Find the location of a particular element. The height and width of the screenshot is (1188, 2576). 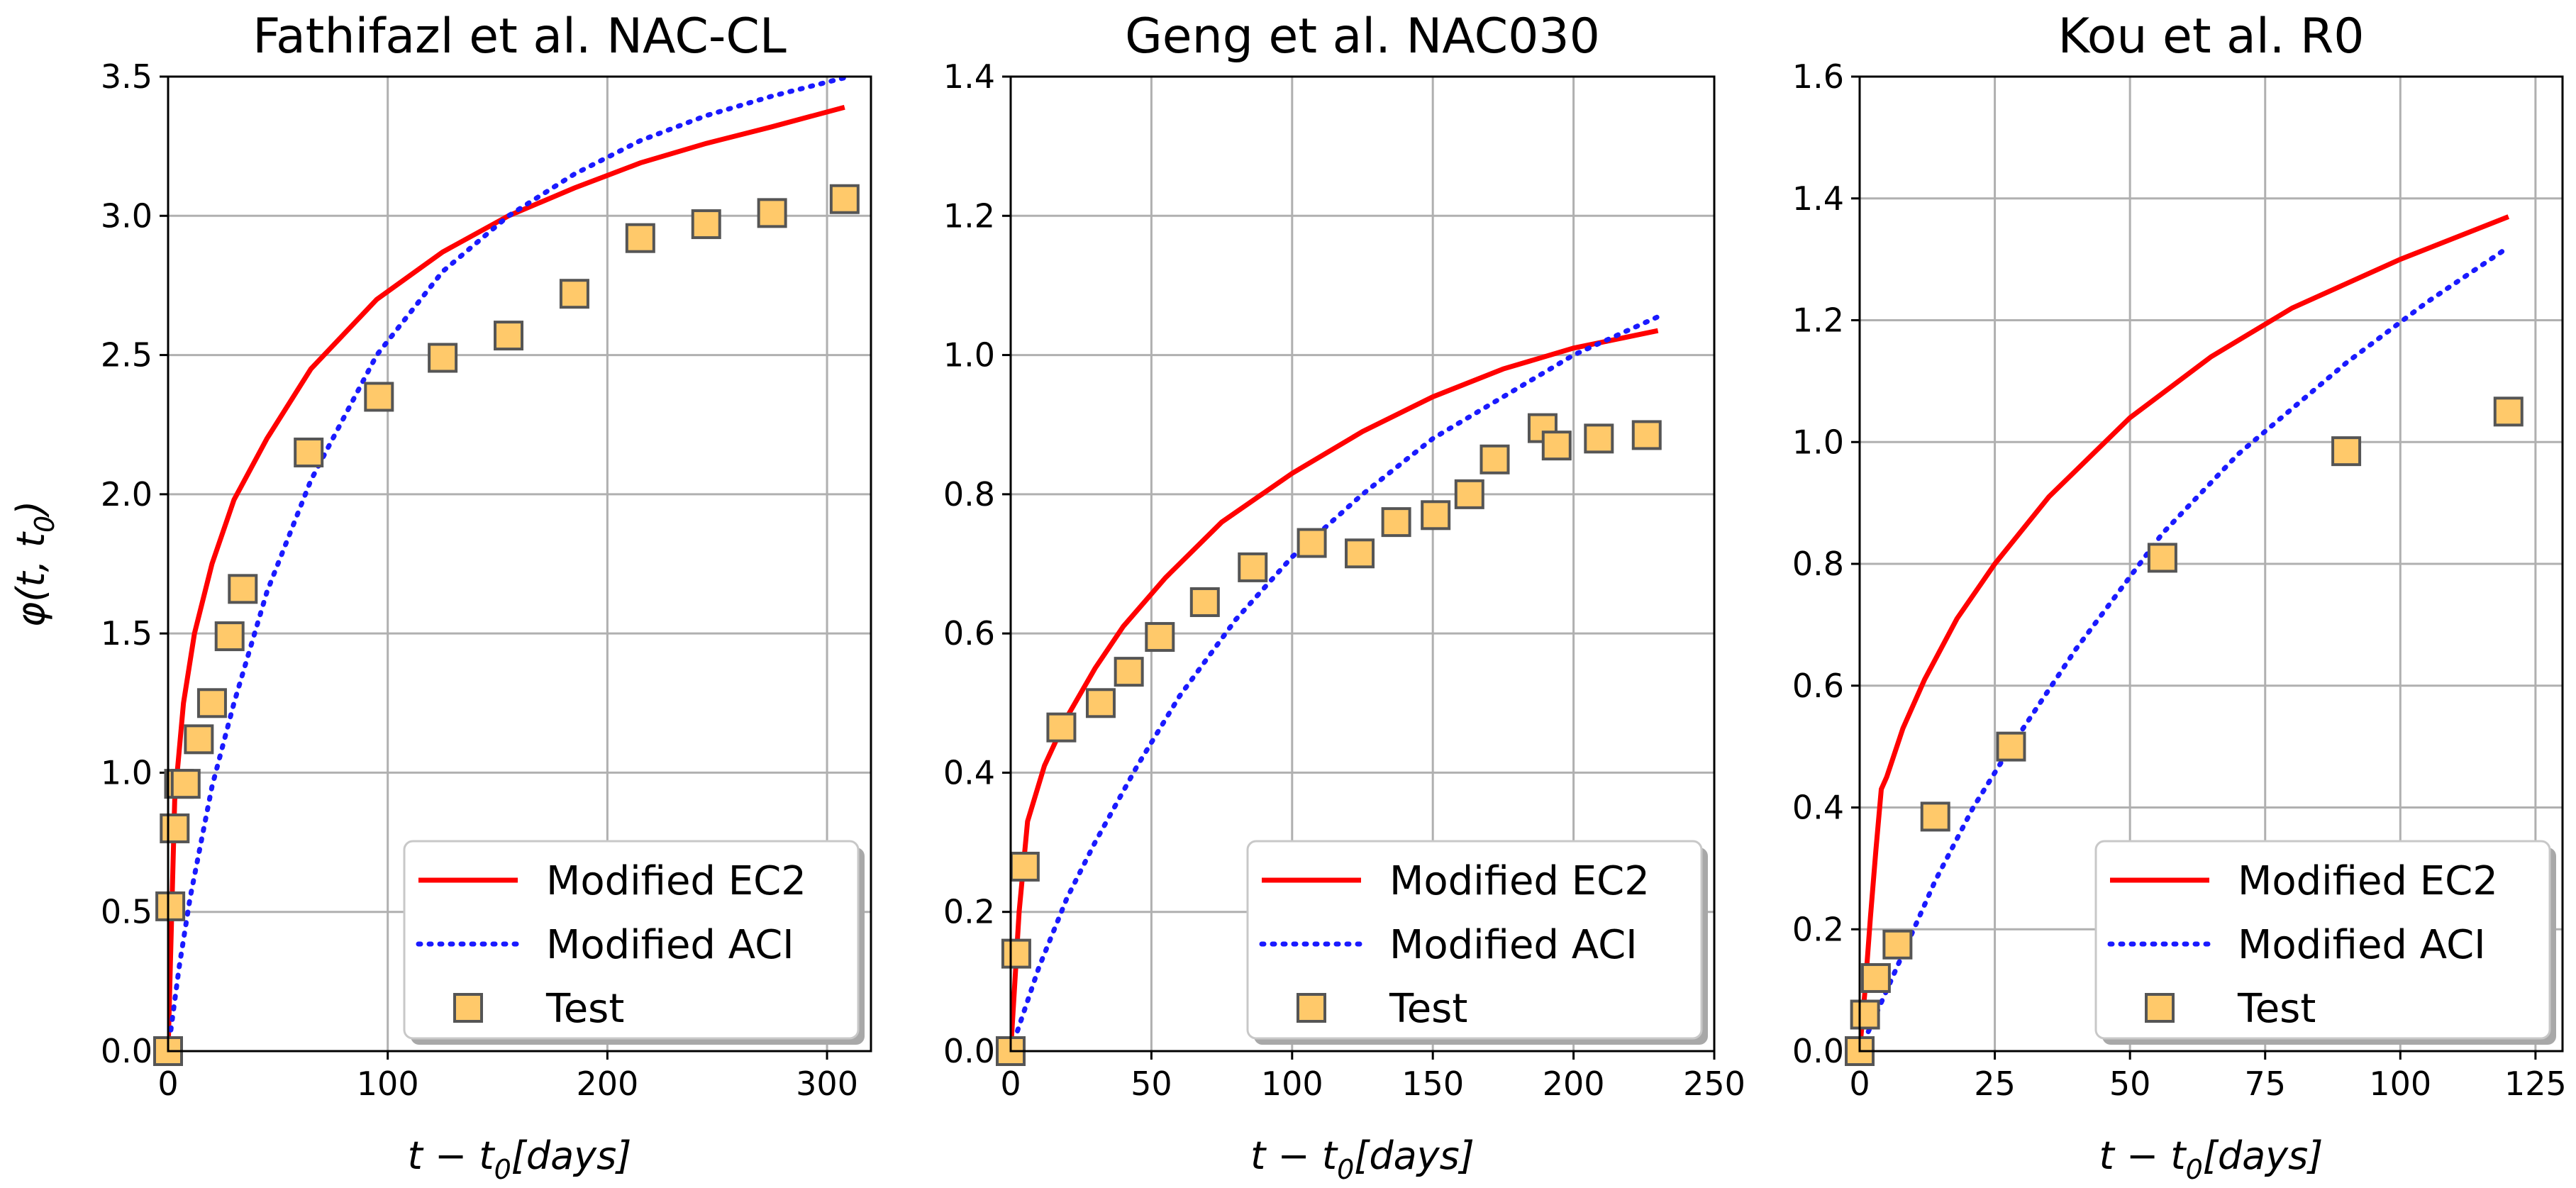

x-tick-label: 100 is located at coordinates (2400, 1084).